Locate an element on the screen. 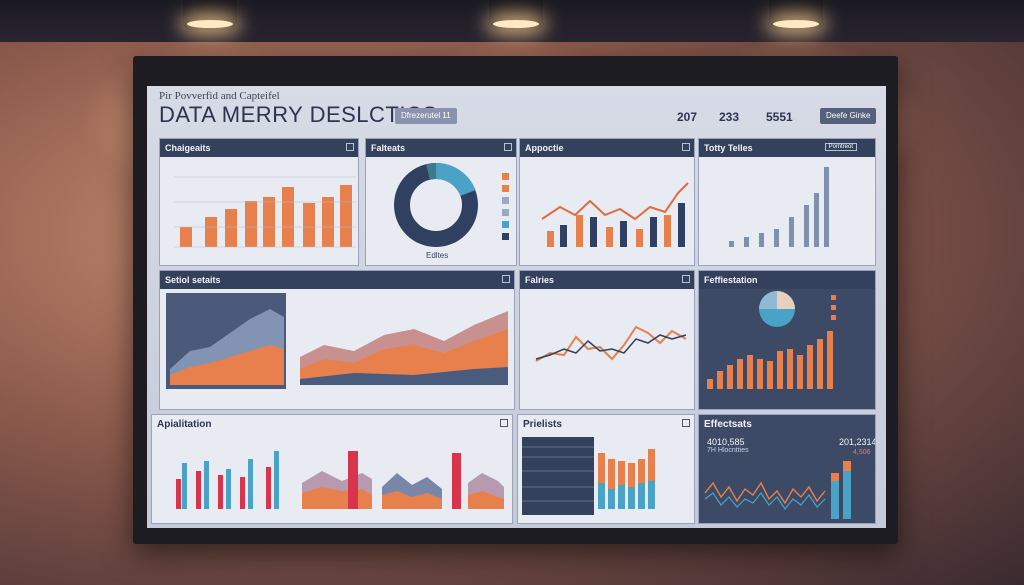 Image resolution: width=1024 pixels, height=585 pixels. panel-falries: Falries is located at coordinates (607, 340).